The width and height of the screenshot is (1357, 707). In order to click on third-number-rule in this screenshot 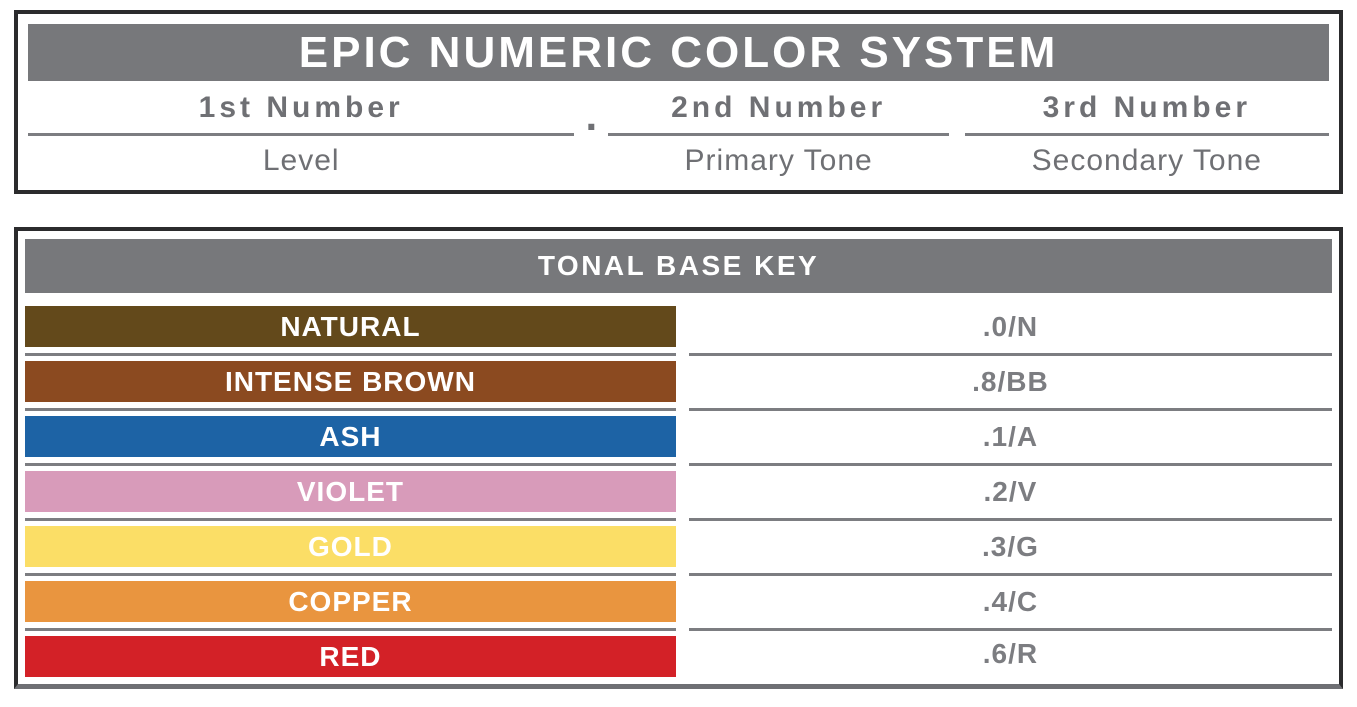, I will do `click(1146, 134)`.